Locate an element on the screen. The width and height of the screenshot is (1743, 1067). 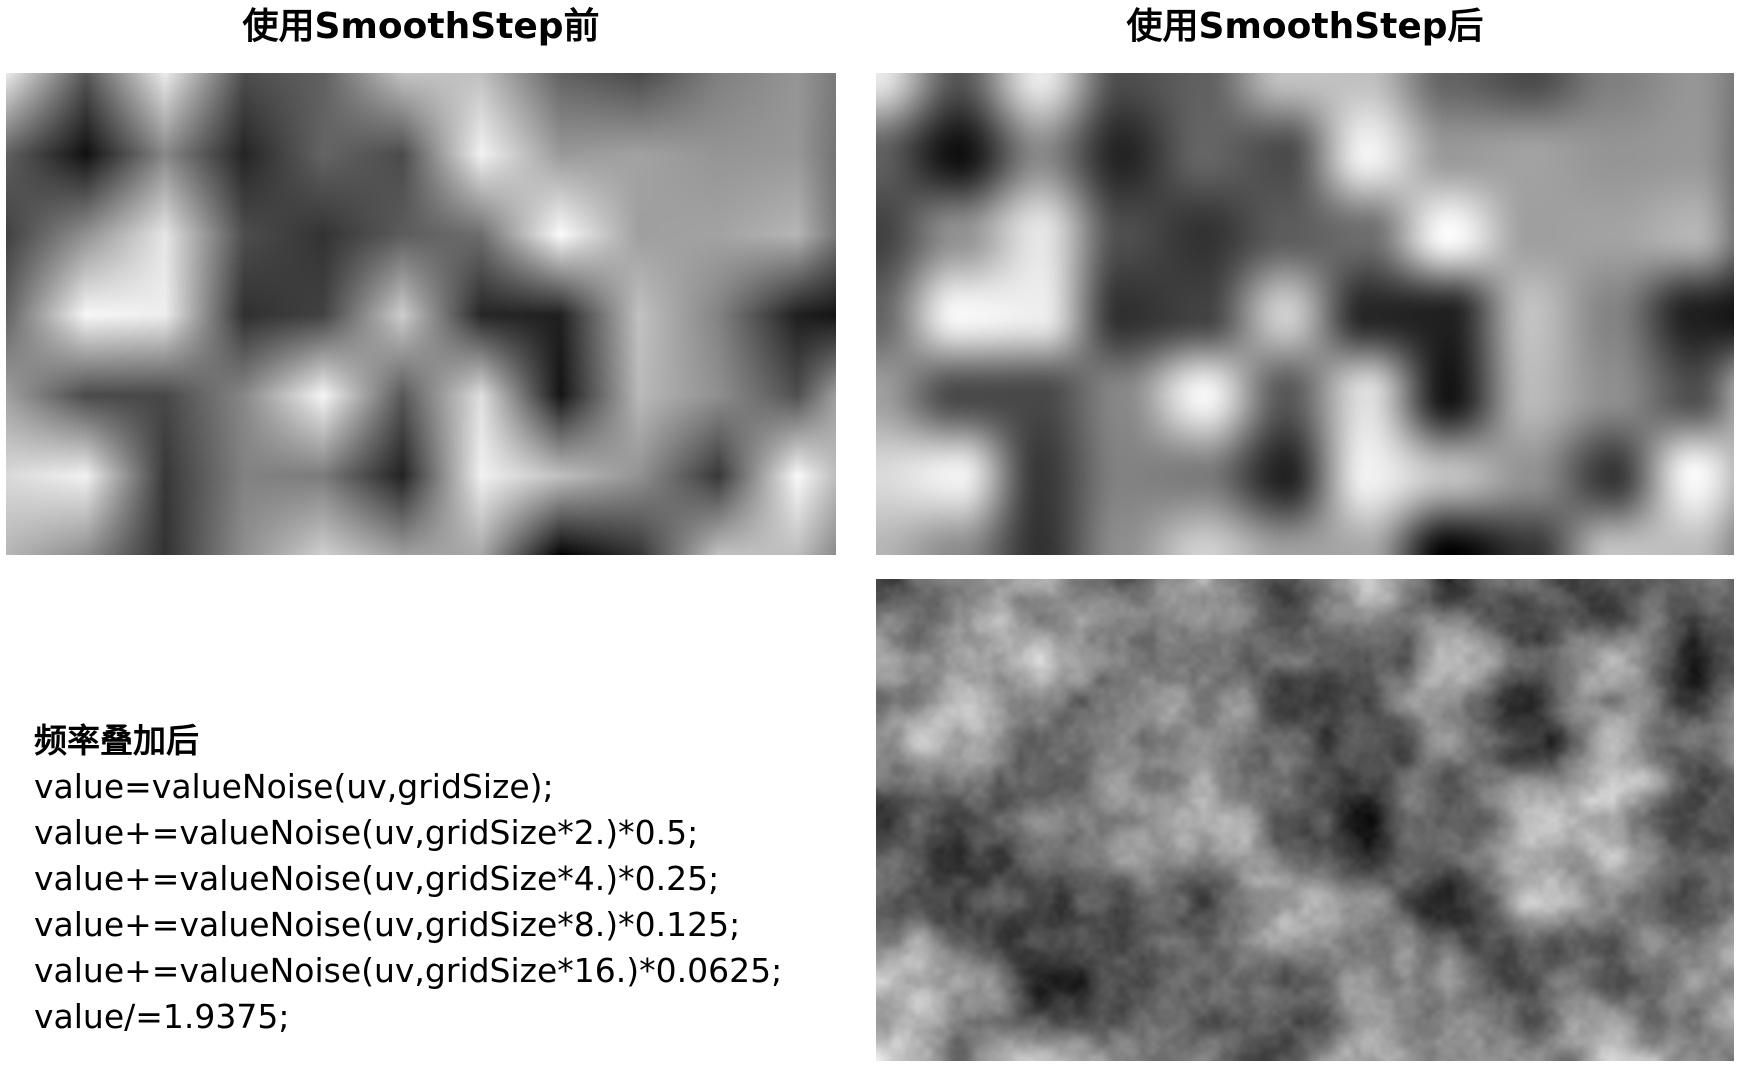
code-line: value=valueNoise(uv,gridSize); is located at coordinates (294, 786).